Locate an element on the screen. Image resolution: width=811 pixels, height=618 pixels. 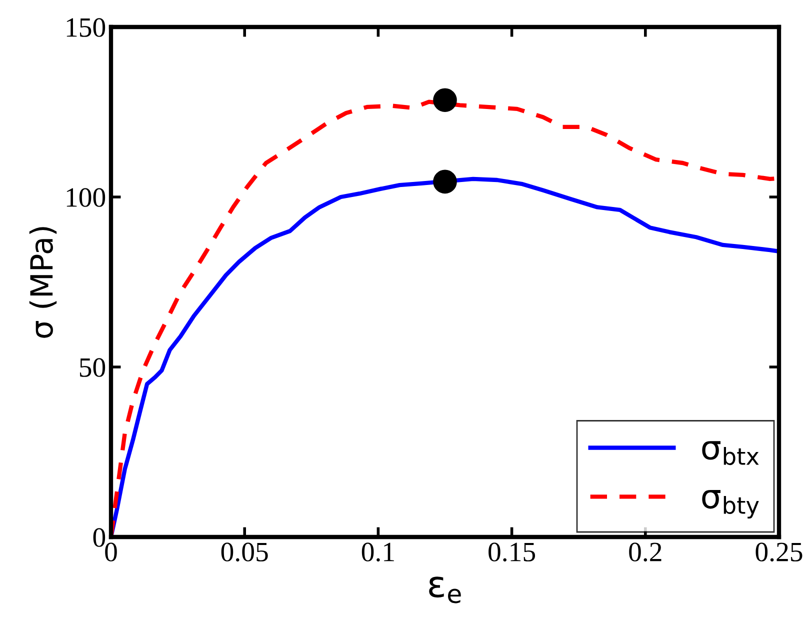
y-axis-title: σ (MPa) is located at coordinates (43, 282).